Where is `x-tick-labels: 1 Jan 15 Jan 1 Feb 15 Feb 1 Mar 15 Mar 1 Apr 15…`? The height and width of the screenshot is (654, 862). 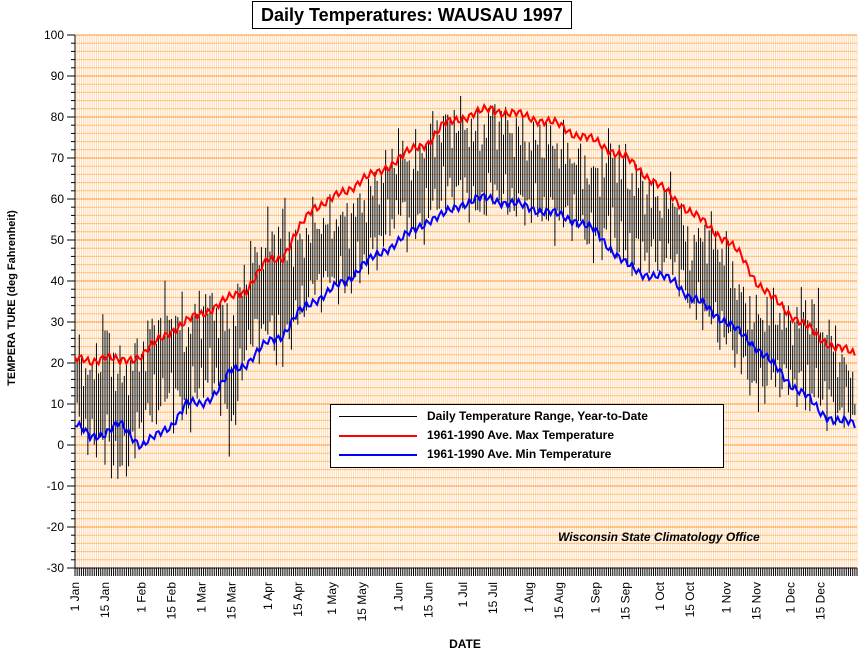 x-tick-labels: 1 Jan 15 Jan 1 Feb 15 Feb 1 Mar 15 Mar 1 Apr 15… is located at coordinates (448, 601).